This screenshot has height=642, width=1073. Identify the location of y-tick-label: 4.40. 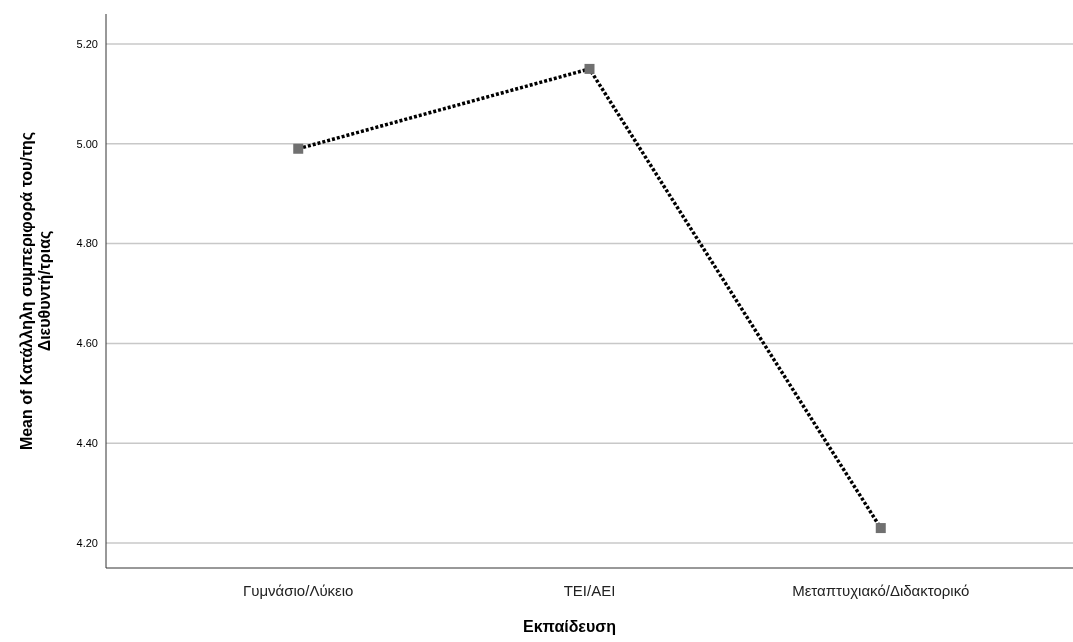
(87, 443).